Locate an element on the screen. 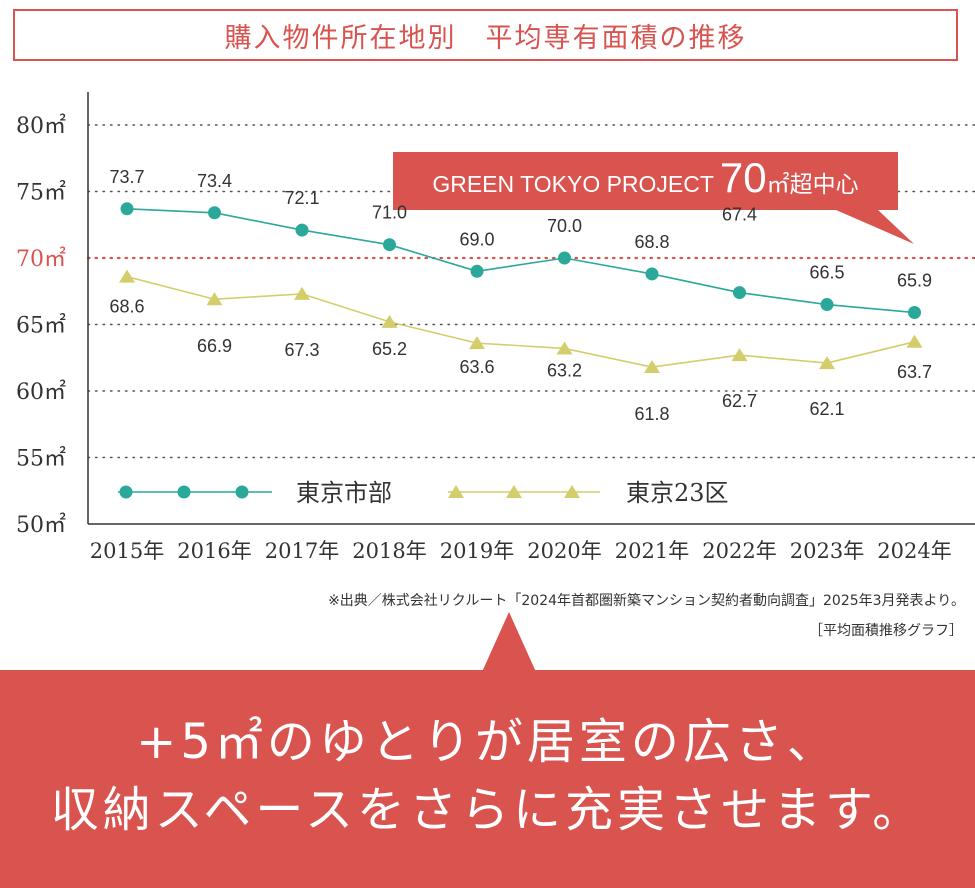 This screenshot has height=888, width=975. data-label: 67.4 is located at coordinates (739, 215).